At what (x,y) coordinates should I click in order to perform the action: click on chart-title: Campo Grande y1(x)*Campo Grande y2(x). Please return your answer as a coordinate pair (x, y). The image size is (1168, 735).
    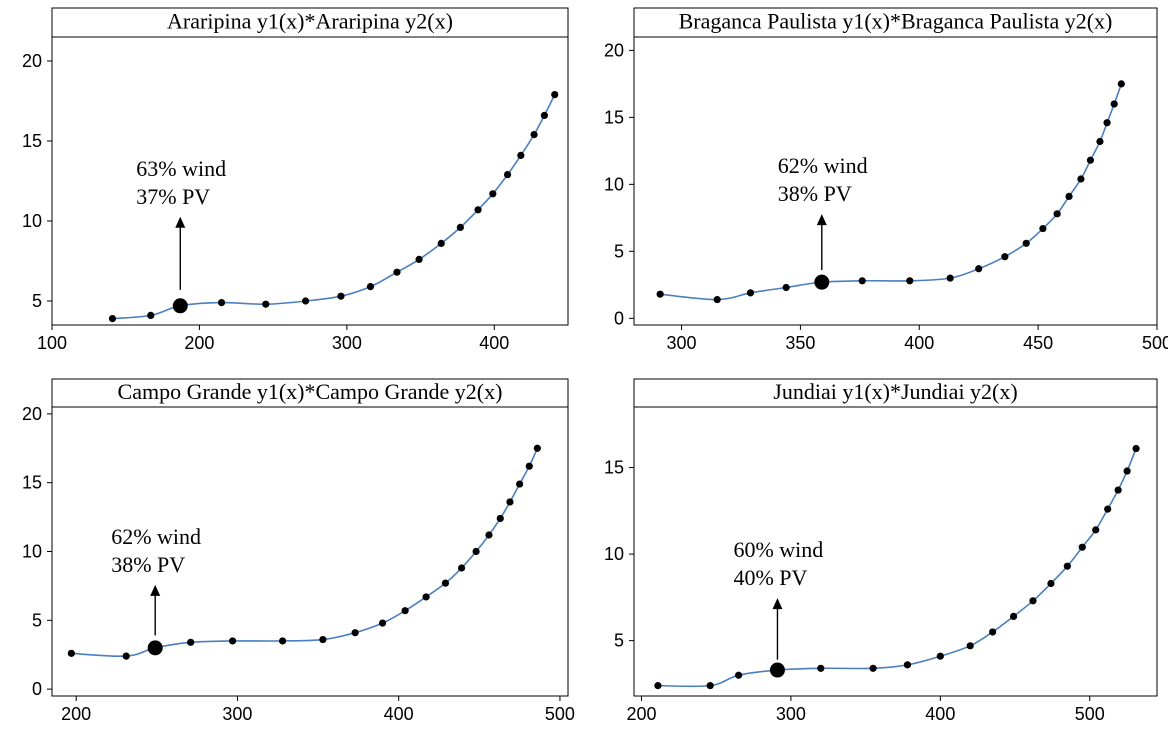
    Looking at the image, I should click on (310, 391).